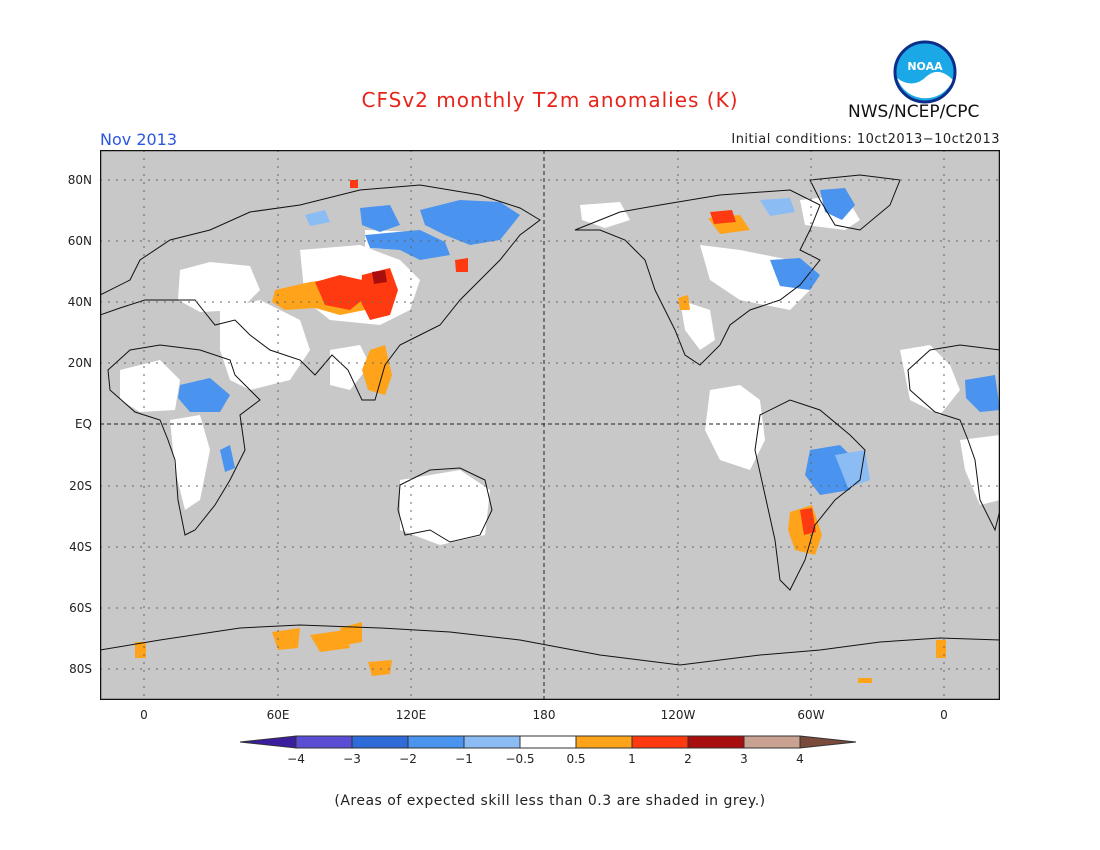 This screenshot has height=850, width=1100. What do you see at coordinates (79, 302) in the screenshot?
I see `lat-label-40n: 40N` at bounding box center [79, 302].